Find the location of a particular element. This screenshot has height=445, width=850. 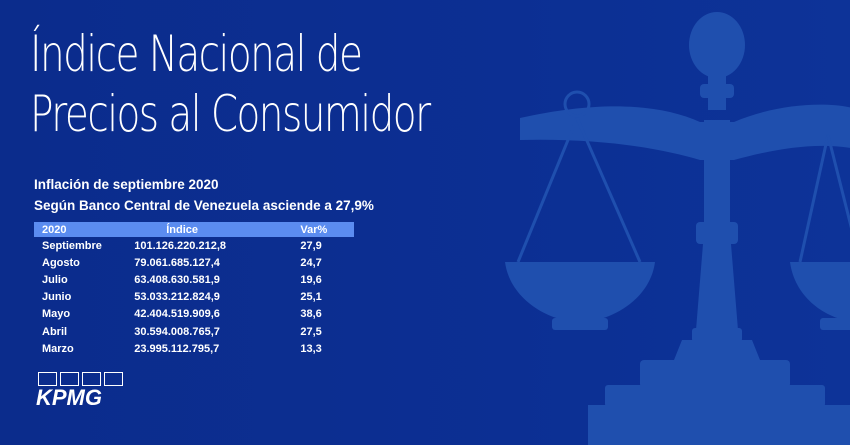

row-index: 30.594.008.765,7 is located at coordinates (177, 331).